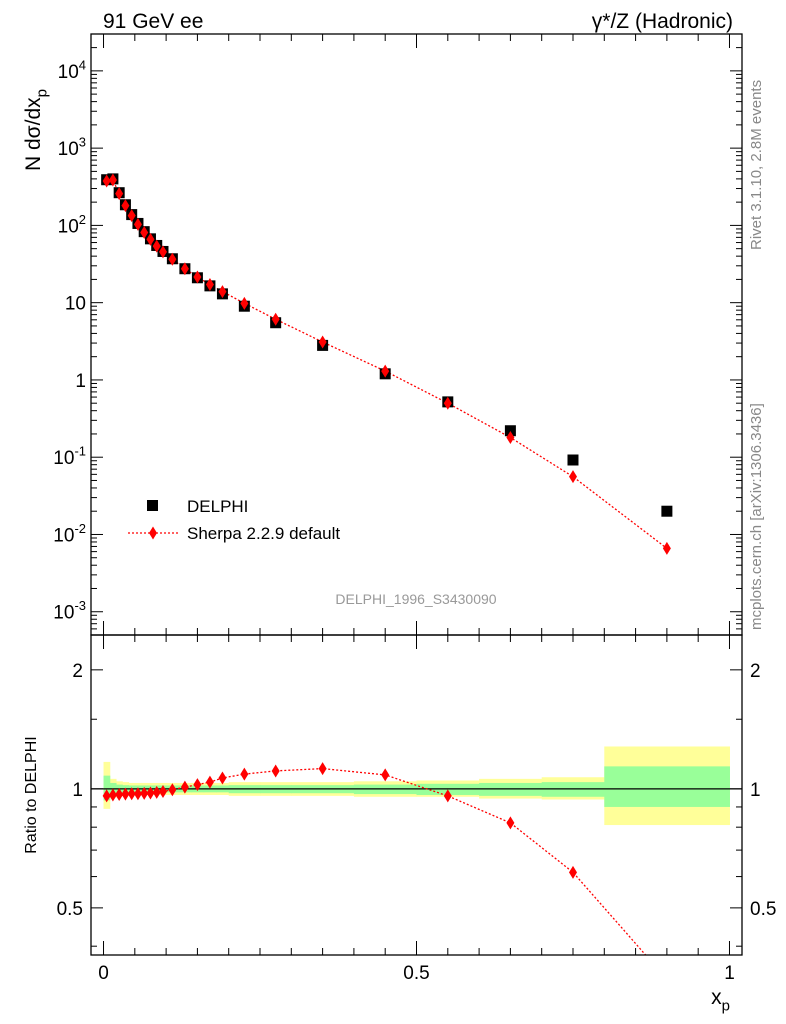  What do you see at coordinates (415, 599) in the screenshot?
I see `analysis-tag: DELPHI_1996_S3430090` at bounding box center [415, 599].